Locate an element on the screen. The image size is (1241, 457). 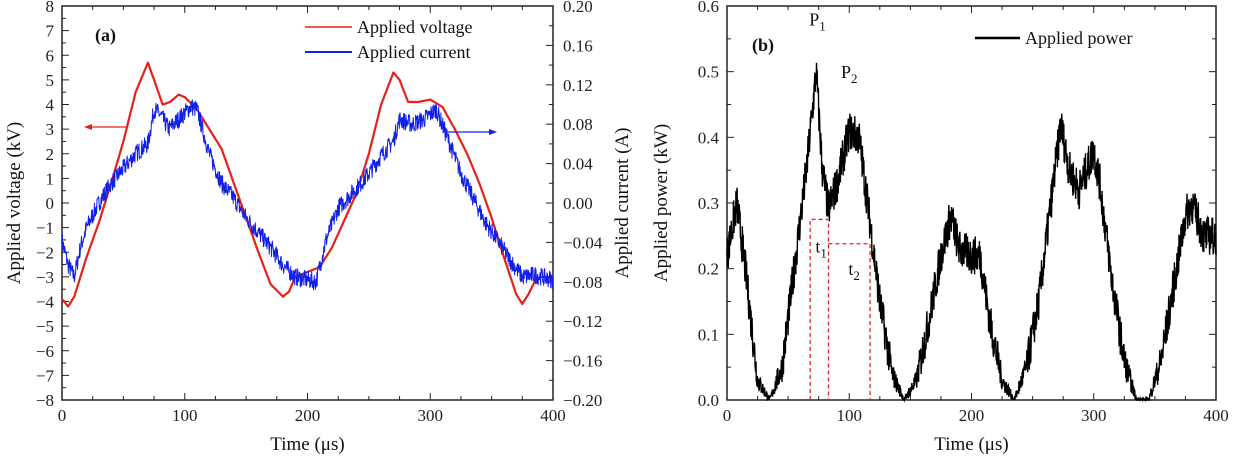
y-tick-label: 0.1 is located at coordinates (708, 334).